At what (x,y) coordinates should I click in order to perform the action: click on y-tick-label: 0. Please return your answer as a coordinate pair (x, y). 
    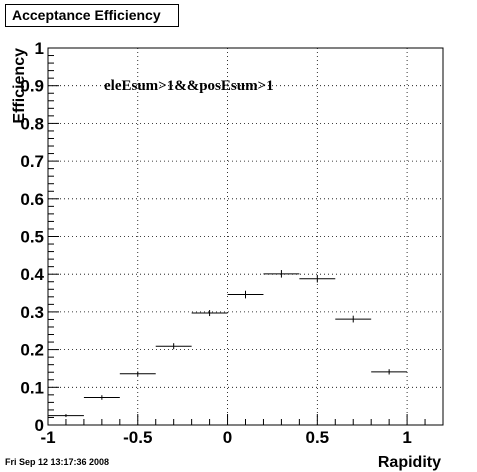
    Looking at the image, I should click on (39, 425).